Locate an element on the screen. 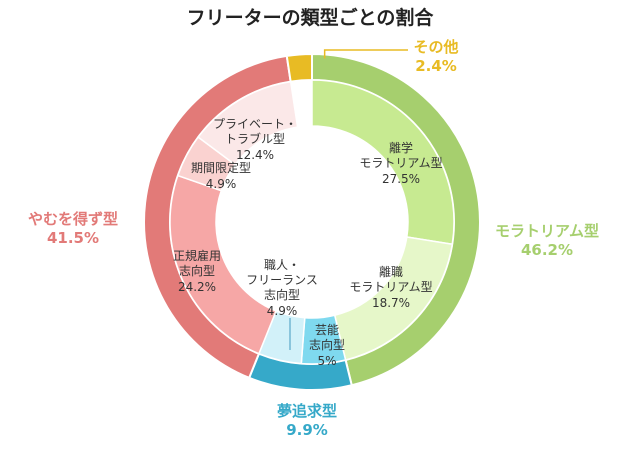 This screenshot has width=620, height=450. inner-label-line: 正規雇用 is located at coordinates (197, 255).